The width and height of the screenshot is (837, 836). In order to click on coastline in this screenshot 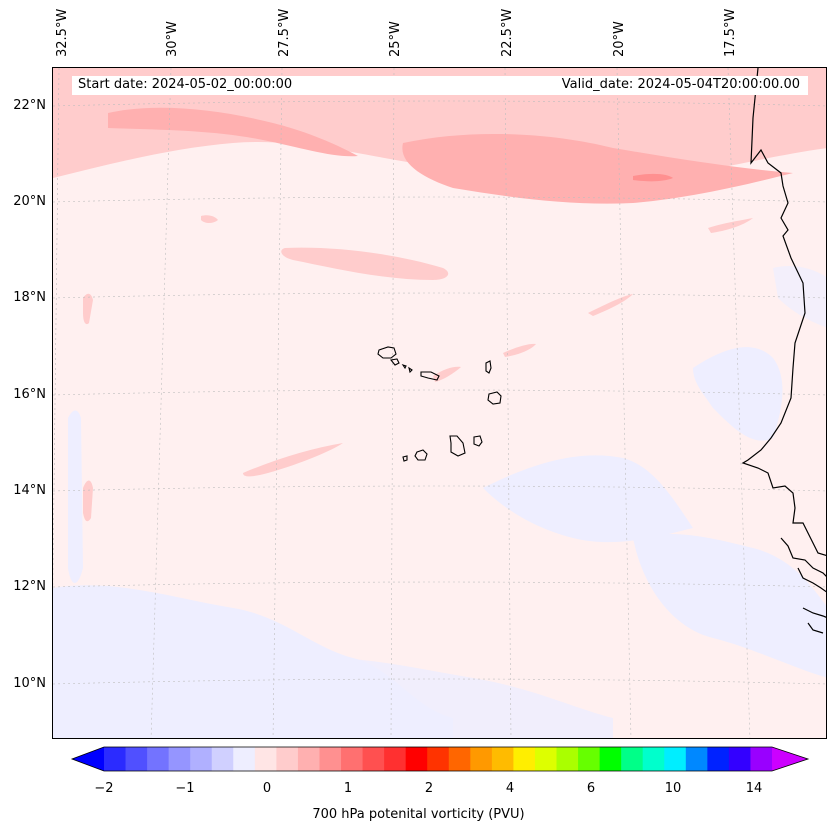, I will do `click(783, 351)`.